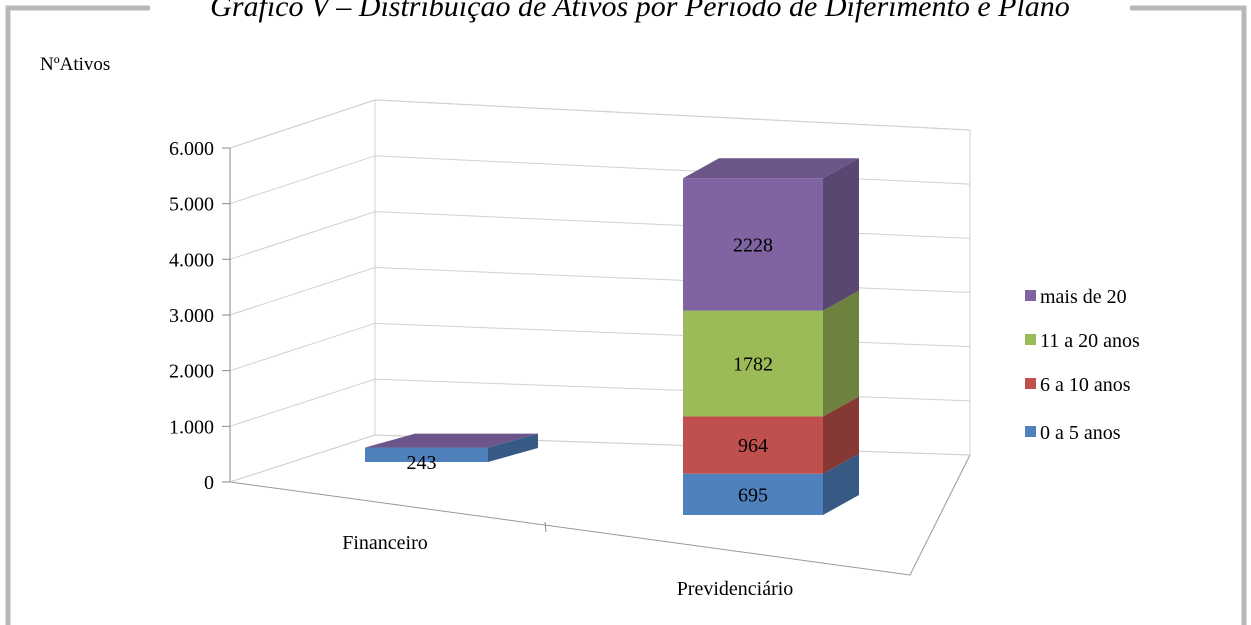  I want to click on legend-label: 11 a 20 anos, so click(1090, 341).